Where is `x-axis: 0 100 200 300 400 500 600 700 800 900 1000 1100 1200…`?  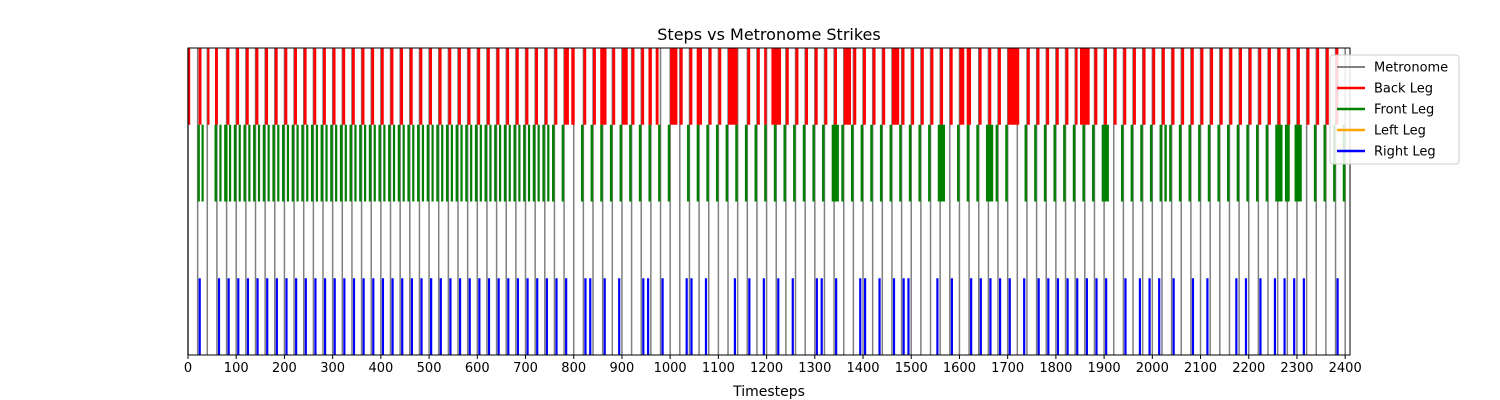 x-axis: 0 100 200 300 400 500 600 700 800 900 1000 1100 1200… is located at coordinates (773, 365).